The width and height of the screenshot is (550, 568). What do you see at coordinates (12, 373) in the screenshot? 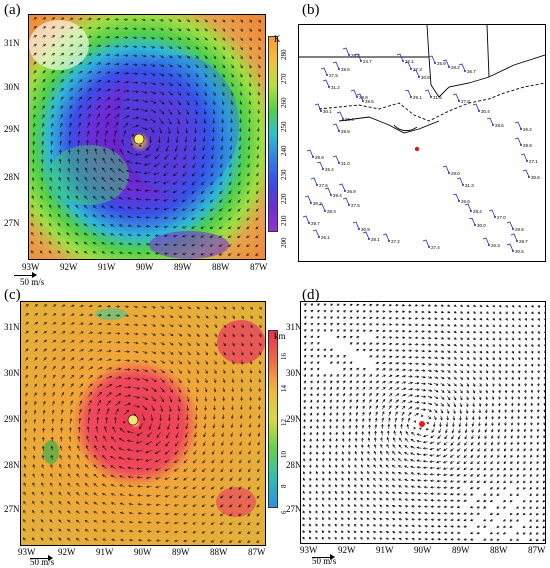
I see `lat-tick-c-30: 30N` at bounding box center [12, 373].